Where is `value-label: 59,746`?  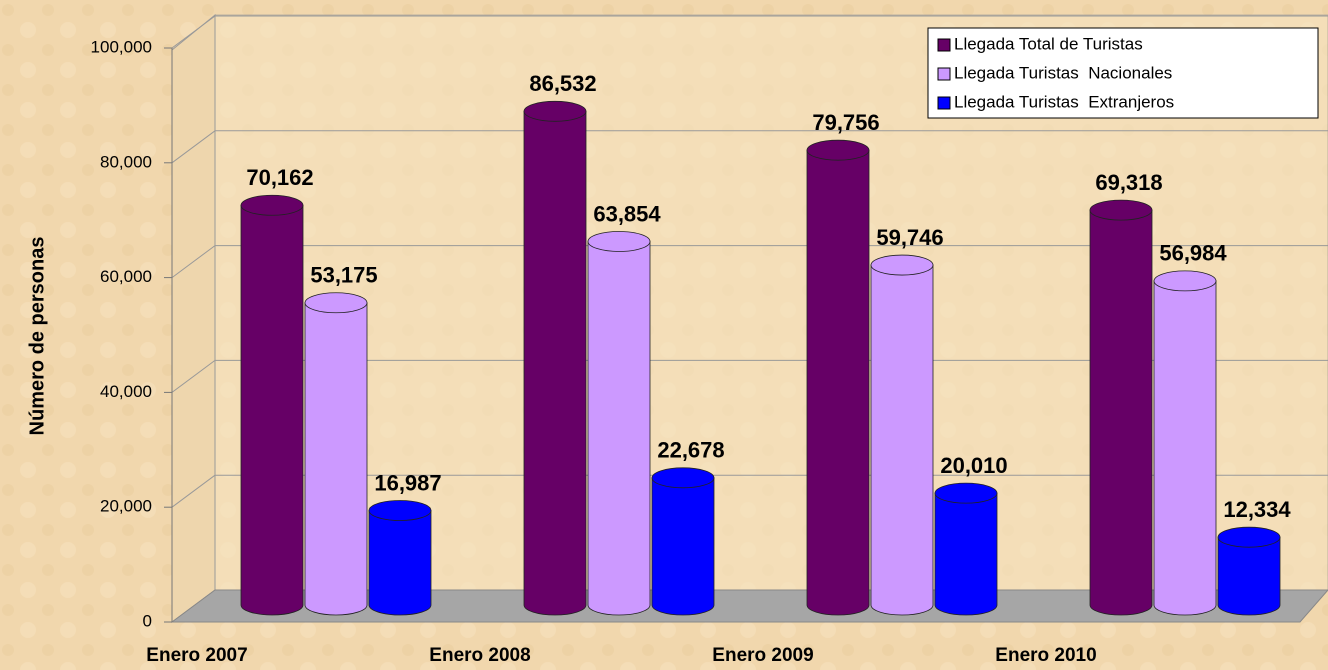
value-label: 59,746 is located at coordinates (909, 237).